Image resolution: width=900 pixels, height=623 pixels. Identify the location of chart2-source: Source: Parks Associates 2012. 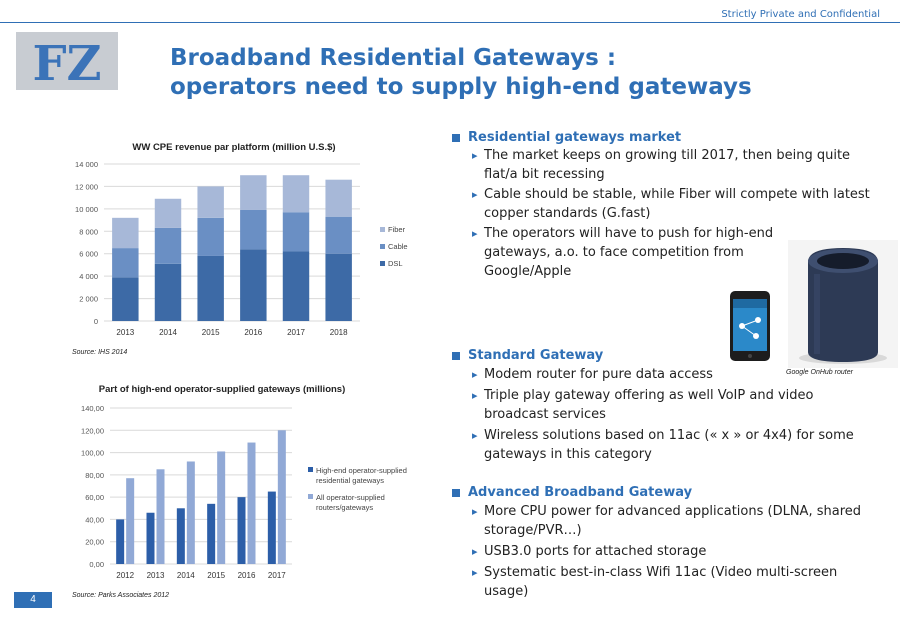
(121, 595).